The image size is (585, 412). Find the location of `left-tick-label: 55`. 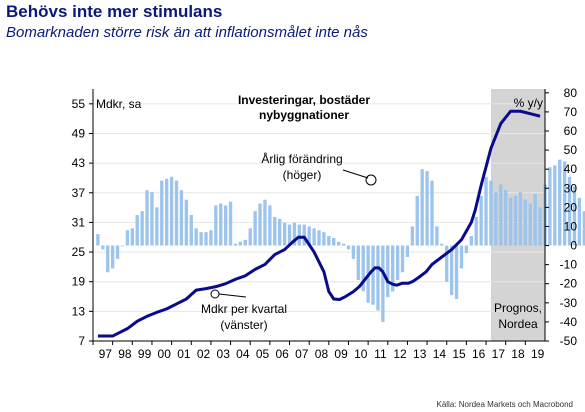

left-tick-label: 55 is located at coordinates (79, 104).